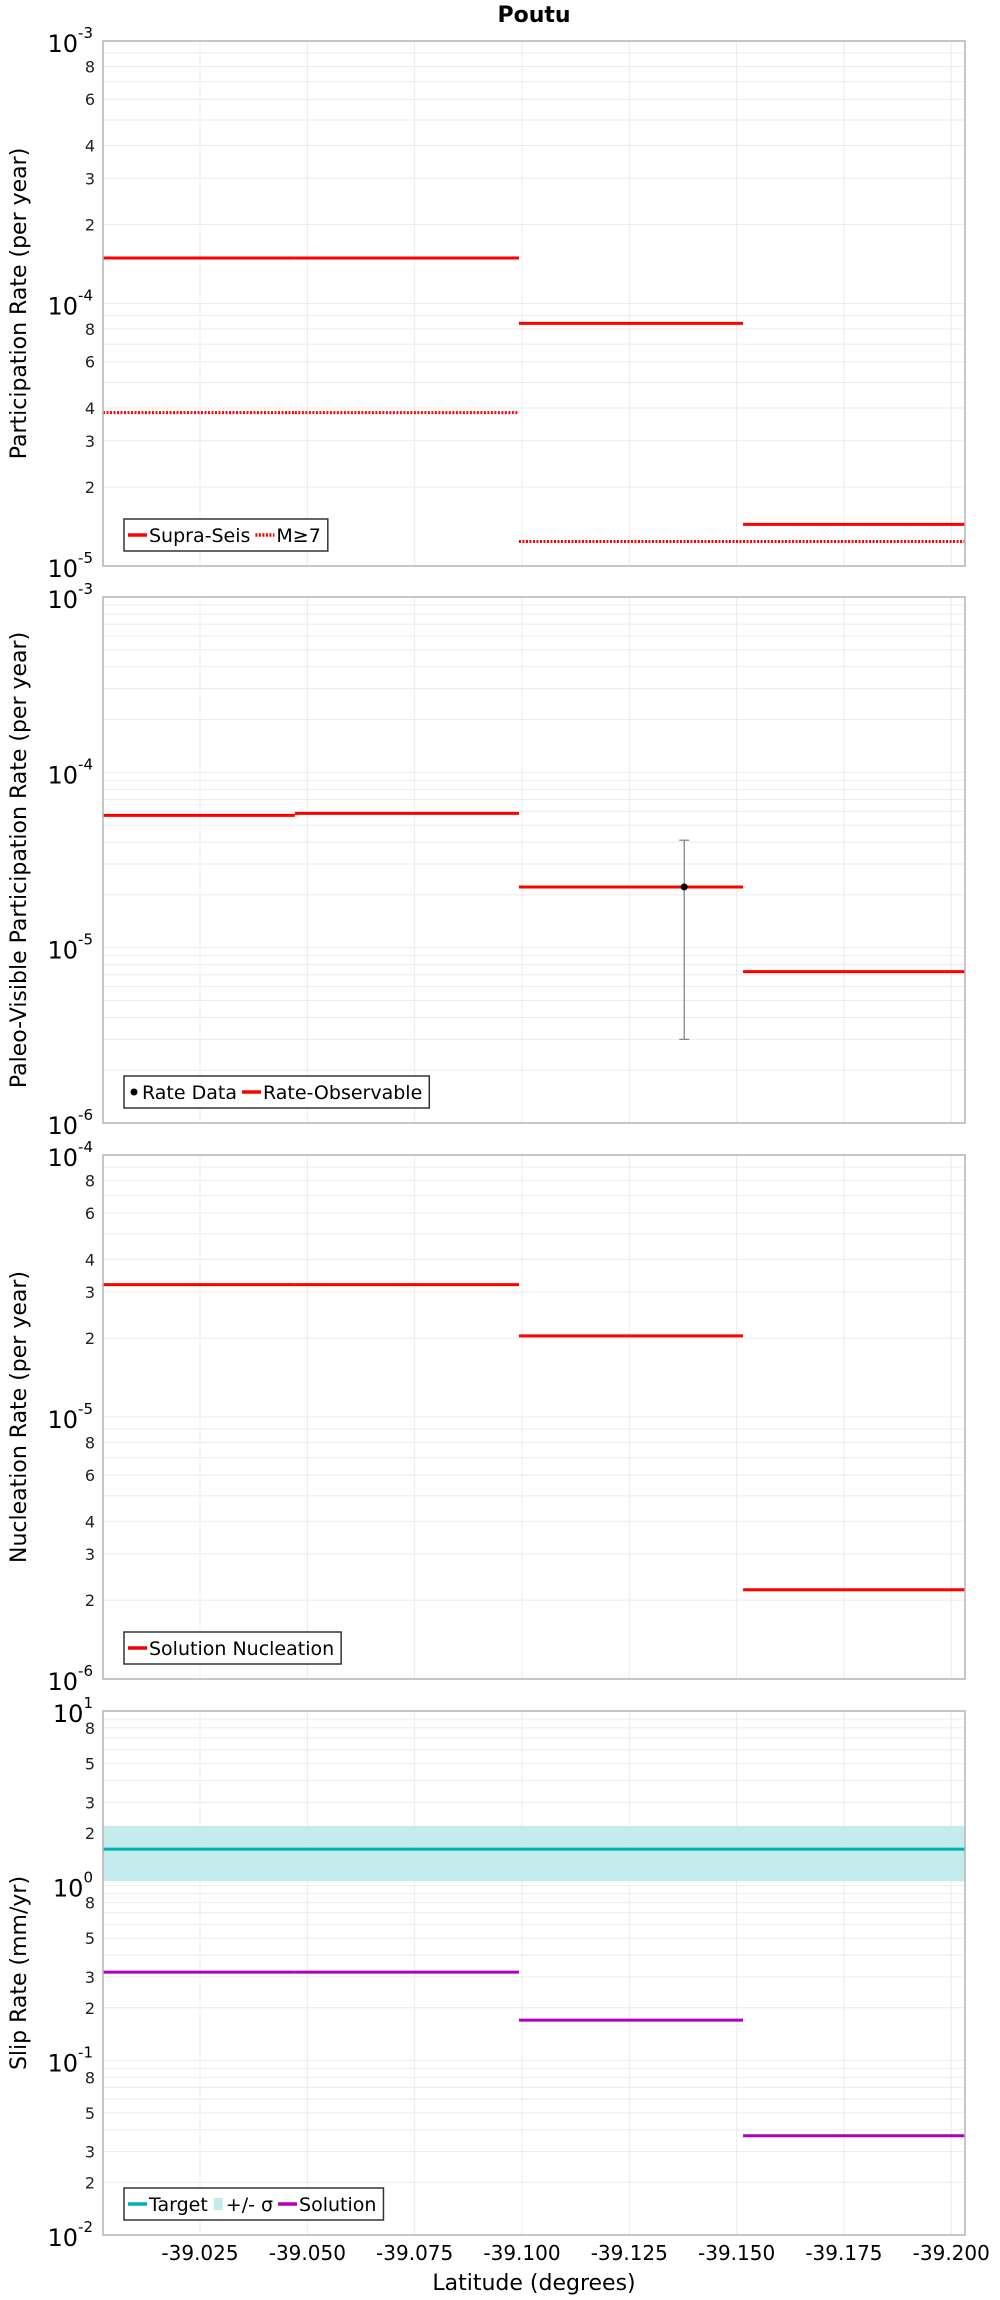 The width and height of the screenshot is (1000, 2300). I want to click on y-axis-label: Nucleation Rate (per year), so click(19, 1417).